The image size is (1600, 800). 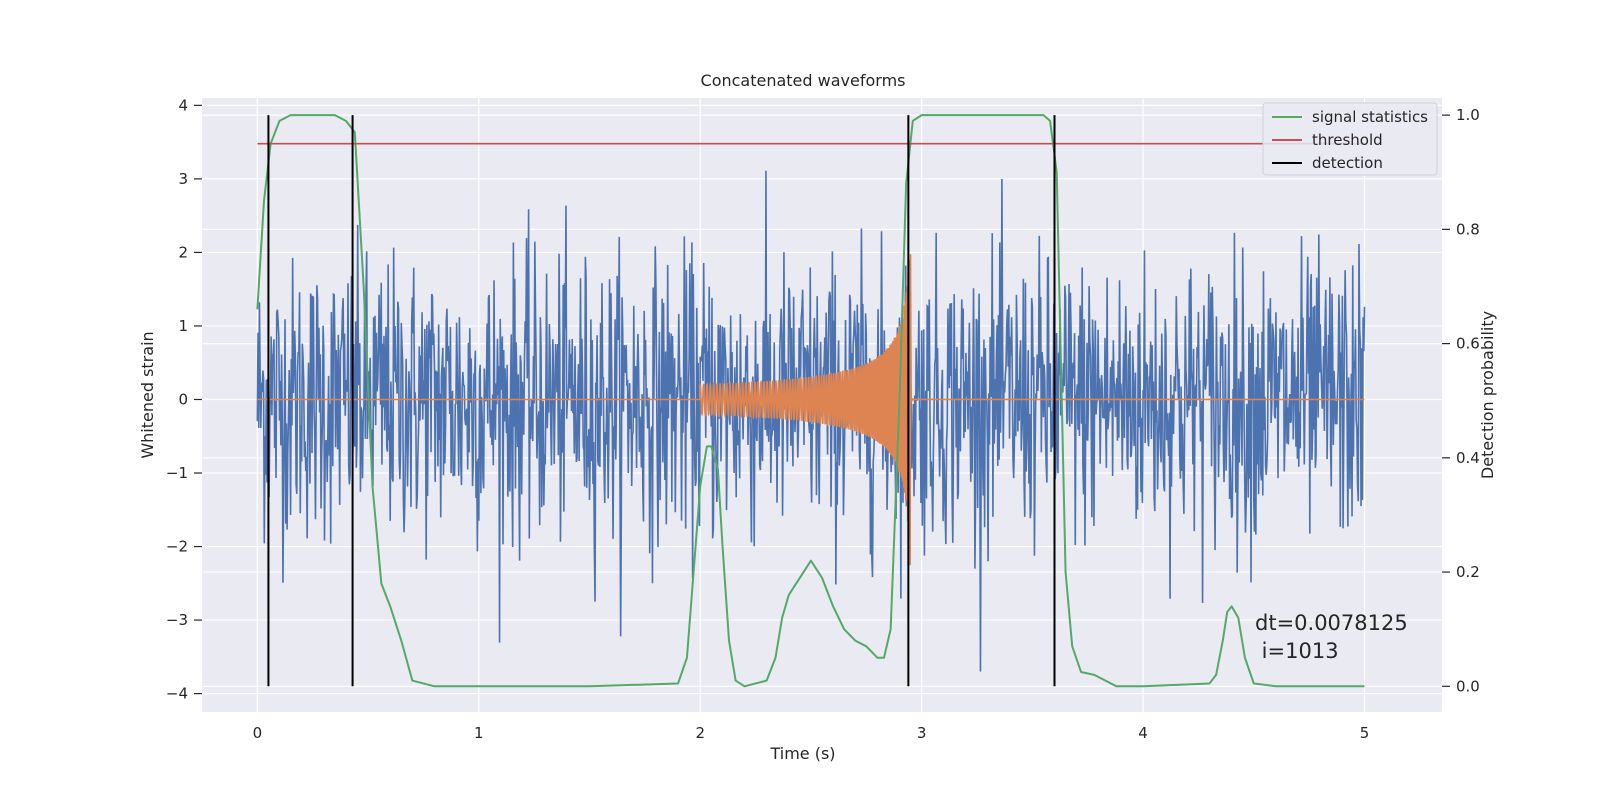 What do you see at coordinates (803, 80) in the screenshot?
I see `chart-title: Concatenated waveforms` at bounding box center [803, 80].